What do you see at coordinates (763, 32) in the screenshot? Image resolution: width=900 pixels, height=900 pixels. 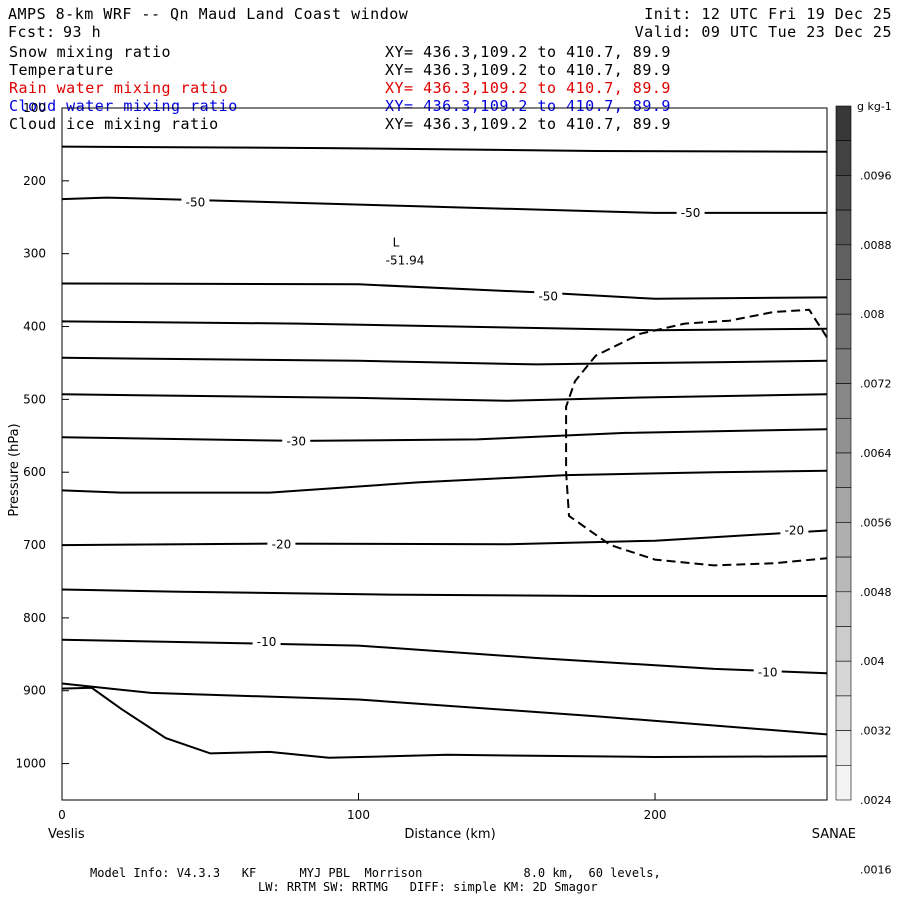 I see `valid-time: Valid: 09 UTC Tue 23 Dec 25` at bounding box center [763, 32].